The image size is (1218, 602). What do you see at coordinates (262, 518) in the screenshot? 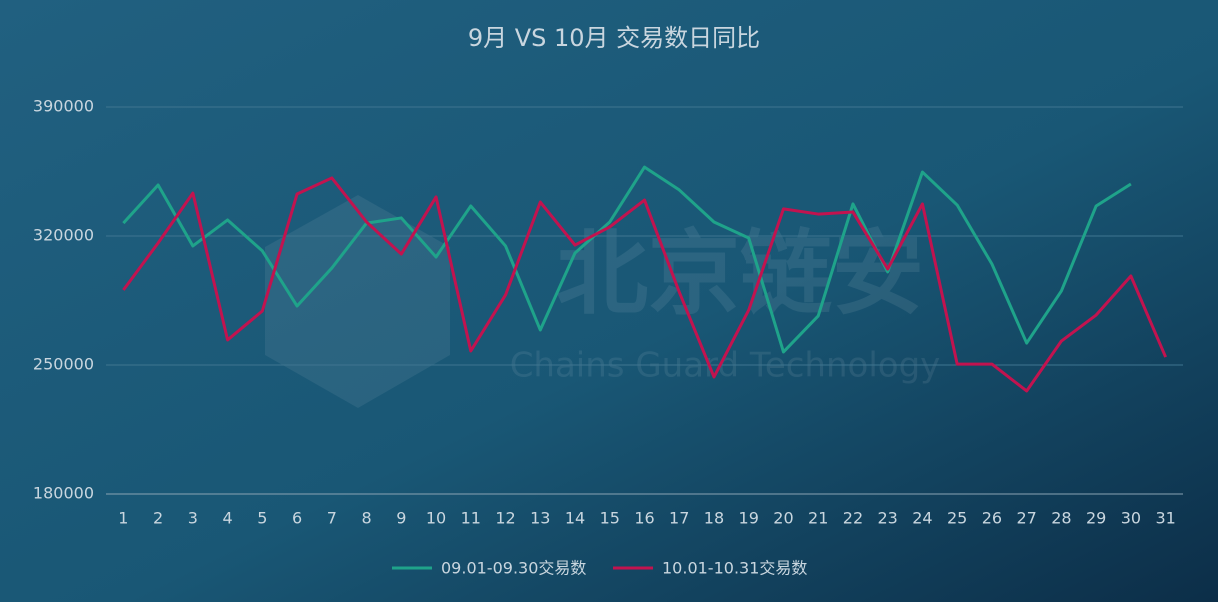
I see `x-tick-label: 5` at bounding box center [262, 518].